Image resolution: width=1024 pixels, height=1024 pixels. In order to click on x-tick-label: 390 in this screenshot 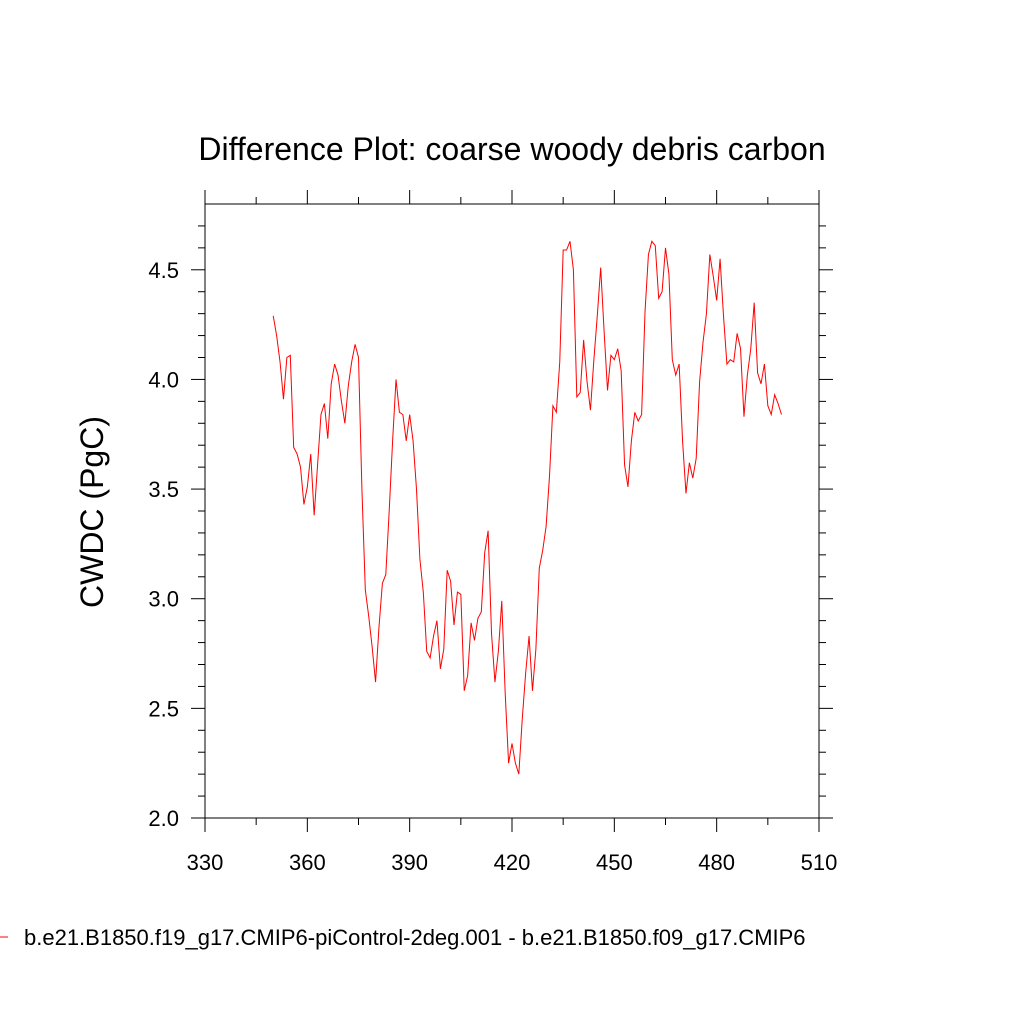, I will do `click(409, 862)`.